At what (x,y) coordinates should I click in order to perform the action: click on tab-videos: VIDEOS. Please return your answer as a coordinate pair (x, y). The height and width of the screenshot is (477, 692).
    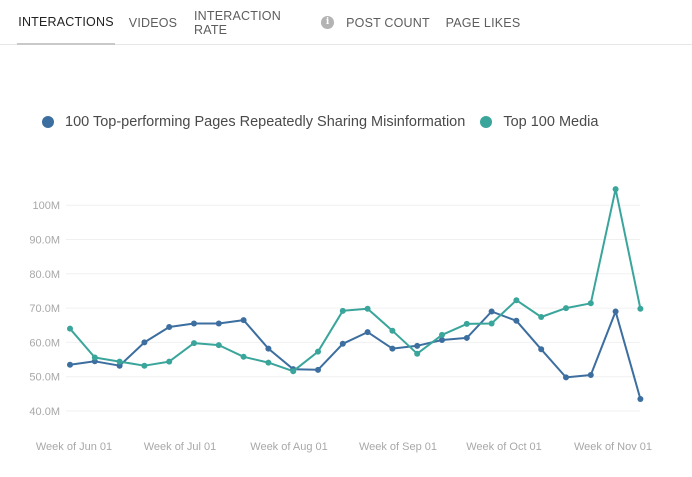
    Looking at the image, I should click on (153, 22).